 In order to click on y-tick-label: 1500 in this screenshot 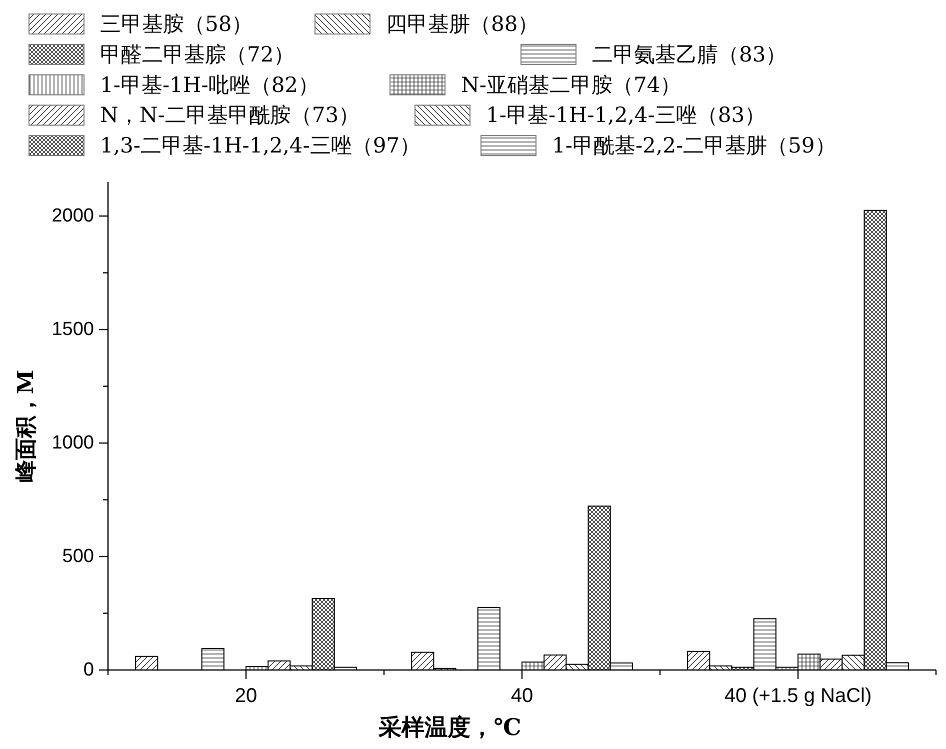, I will do `click(73, 329)`.